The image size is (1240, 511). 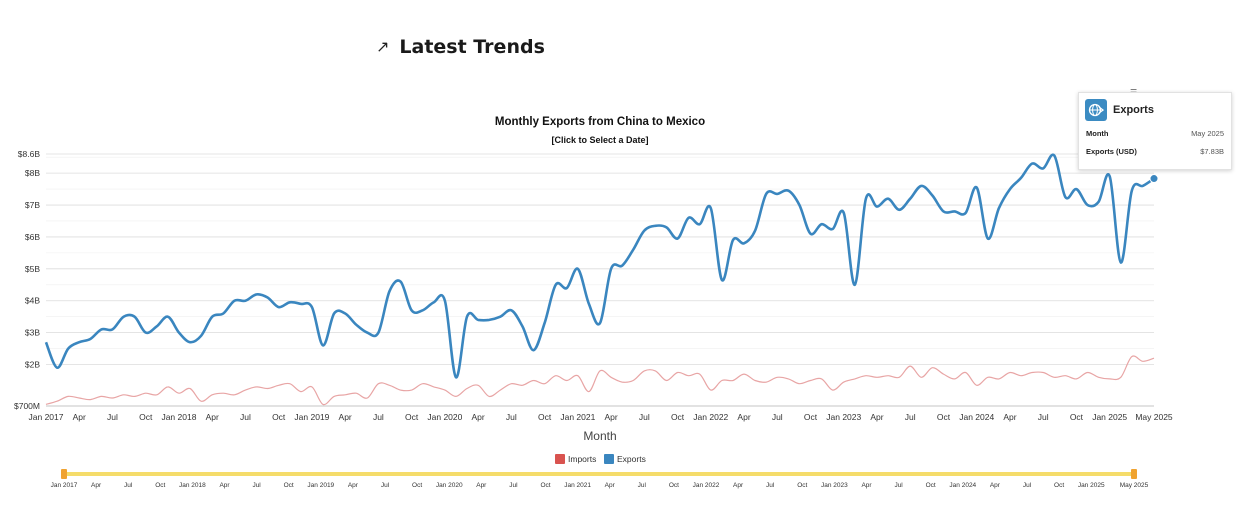 I want to click on navigator-tick-label: Jan 2021, so click(x=577, y=485).